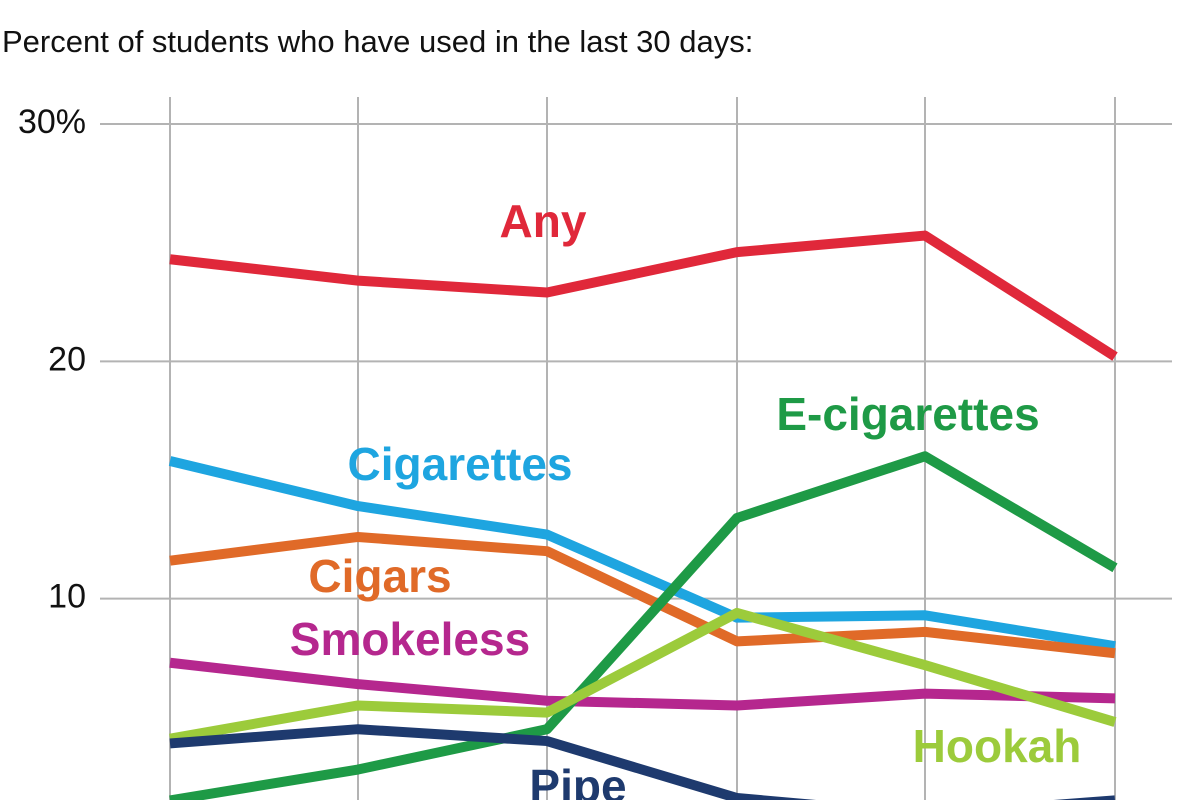 This screenshot has width=1200, height=800. Describe the element at coordinates (410, 639) in the screenshot. I see `series-label: Smokeless` at that location.